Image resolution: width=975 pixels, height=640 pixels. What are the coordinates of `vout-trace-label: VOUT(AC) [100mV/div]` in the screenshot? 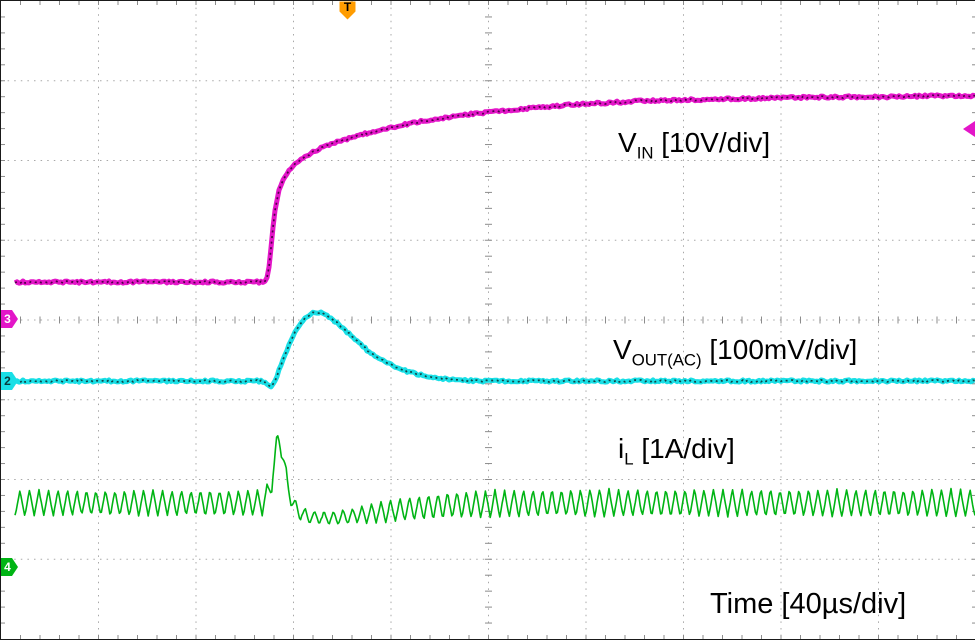 It's located at (735, 352).